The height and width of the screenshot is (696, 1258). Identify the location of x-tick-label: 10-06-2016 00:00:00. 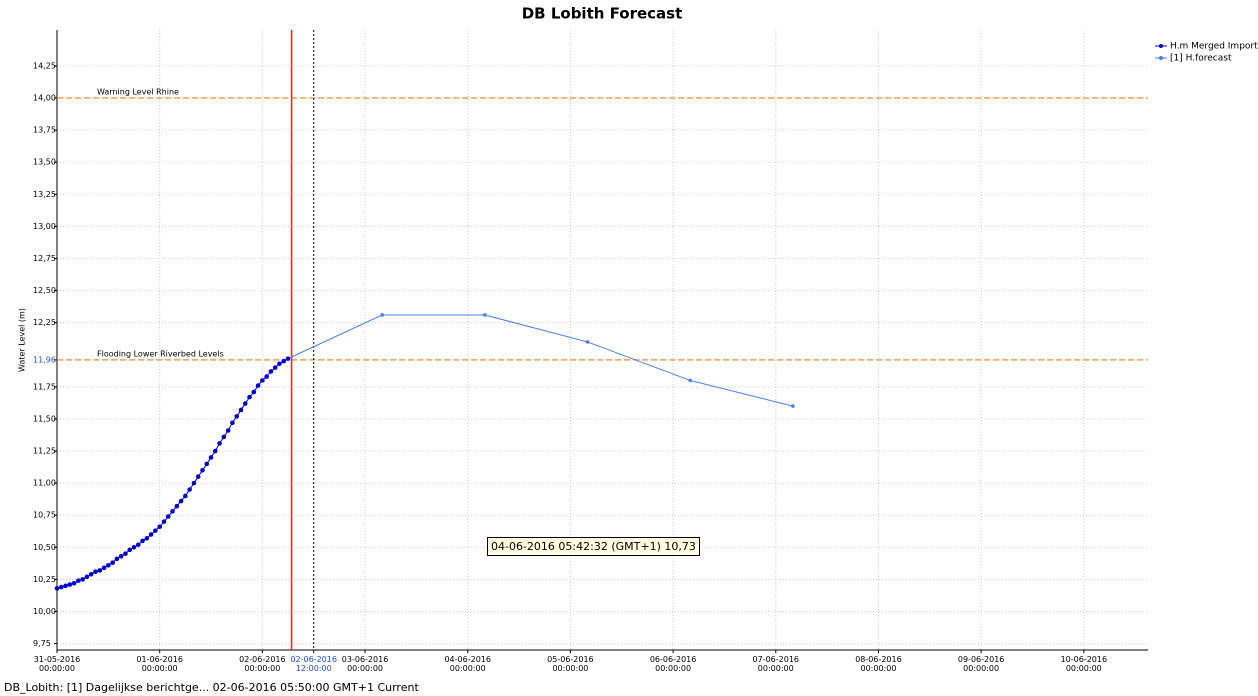
(1084, 664).